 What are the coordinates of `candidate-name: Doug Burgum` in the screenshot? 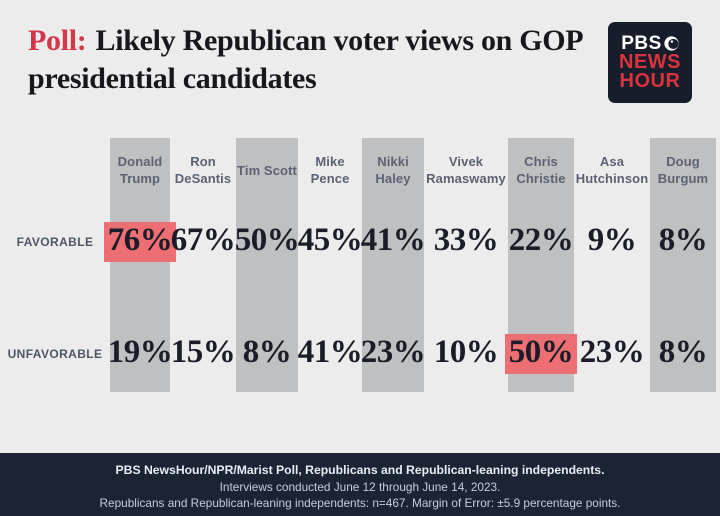 It's located at (683, 170).